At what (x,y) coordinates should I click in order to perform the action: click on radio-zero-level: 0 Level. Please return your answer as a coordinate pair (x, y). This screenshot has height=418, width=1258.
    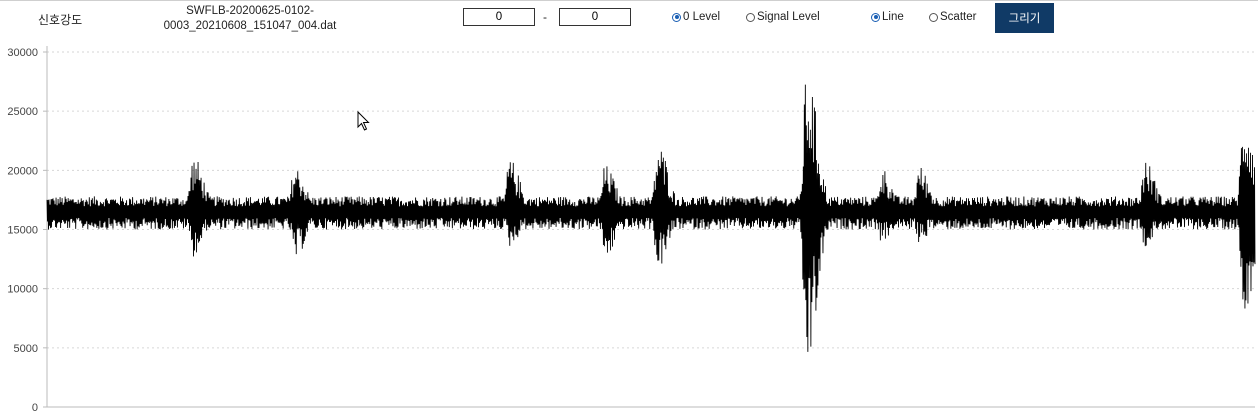
    Looking at the image, I should click on (696, 17).